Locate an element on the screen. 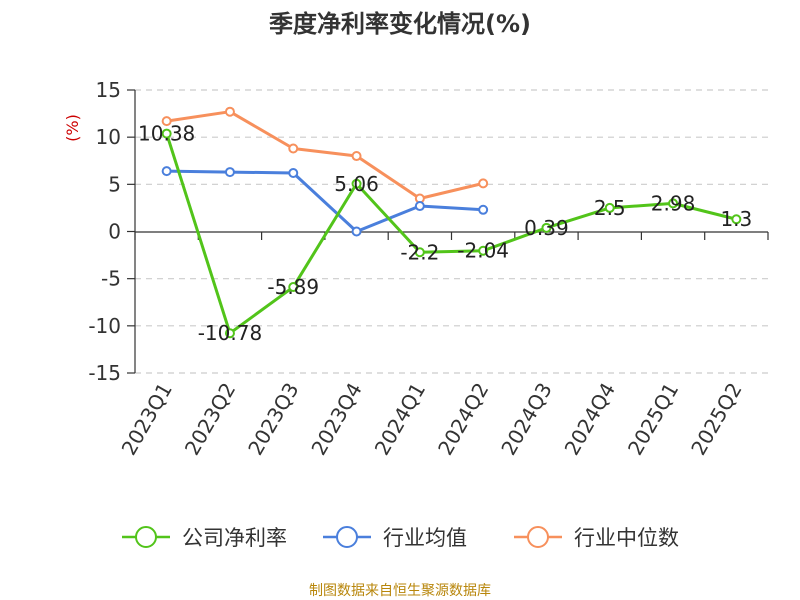 The height and width of the screenshot is (600, 800). data-label: -2.04 is located at coordinates (483, 251).